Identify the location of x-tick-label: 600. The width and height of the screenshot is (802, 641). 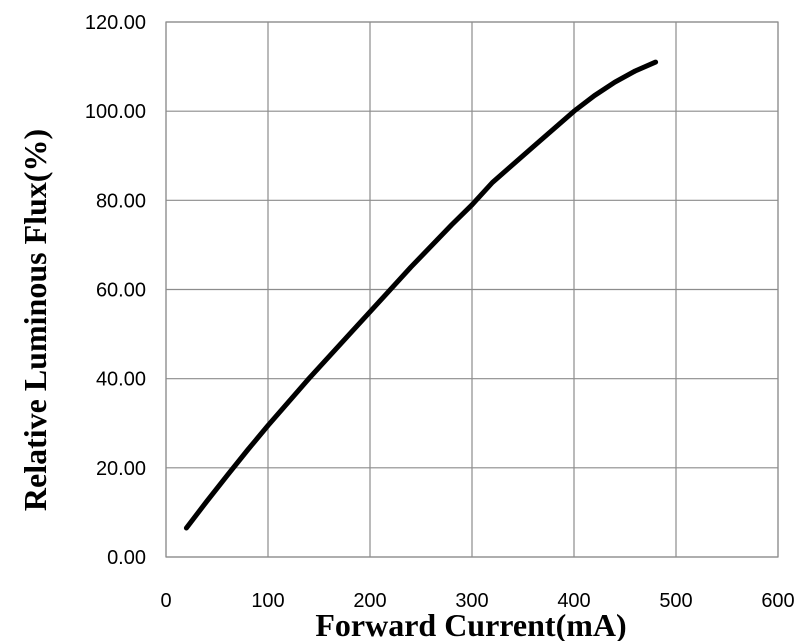
(777, 601).